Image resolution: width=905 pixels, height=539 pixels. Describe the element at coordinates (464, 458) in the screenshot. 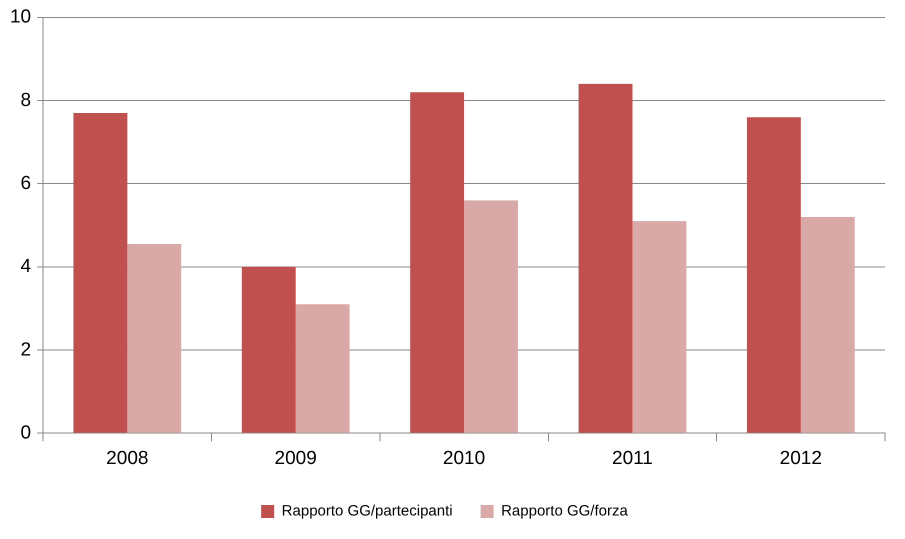

I see `x-tick-label: 2010` at that location.